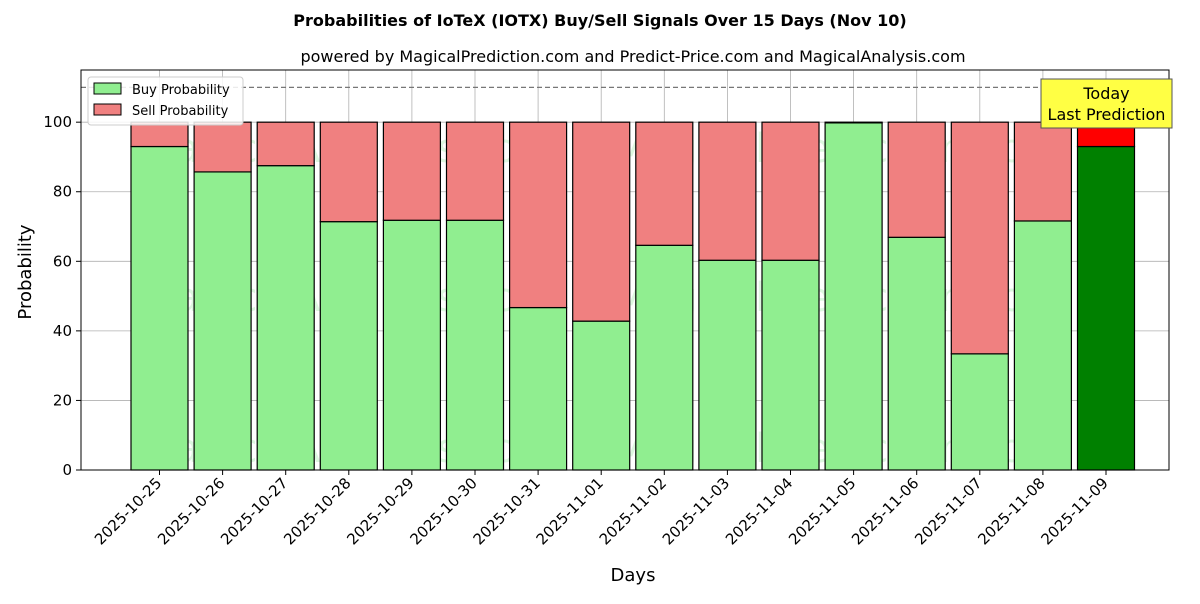 The image size is (1200, 604). Describe the element at coordinates (1107, 114) in the screenshot. I see `annotation-line2: Last Prediction` at that location.